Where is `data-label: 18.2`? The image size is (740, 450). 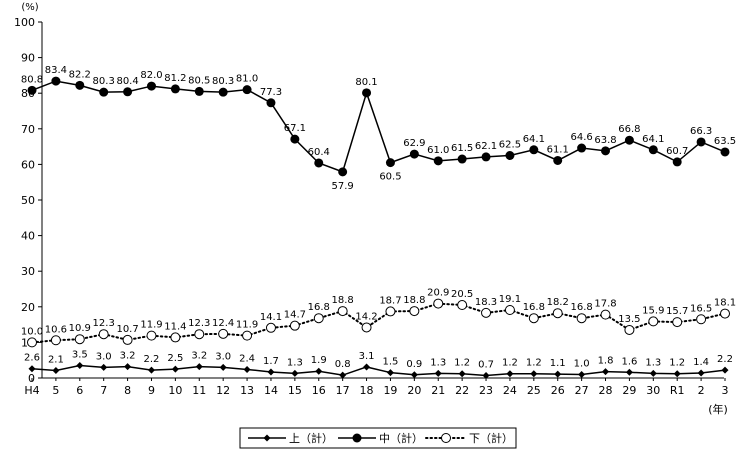 data-label: 18.2 is located at coordinates (558, 302).